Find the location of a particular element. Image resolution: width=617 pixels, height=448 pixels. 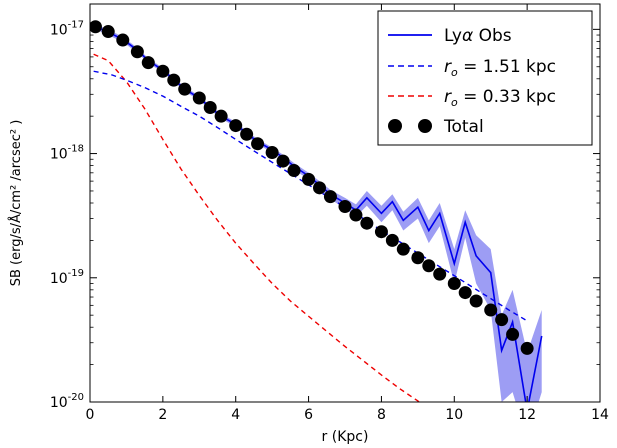

y-tick-label: 10-19 is located at coordinates (67, 277).